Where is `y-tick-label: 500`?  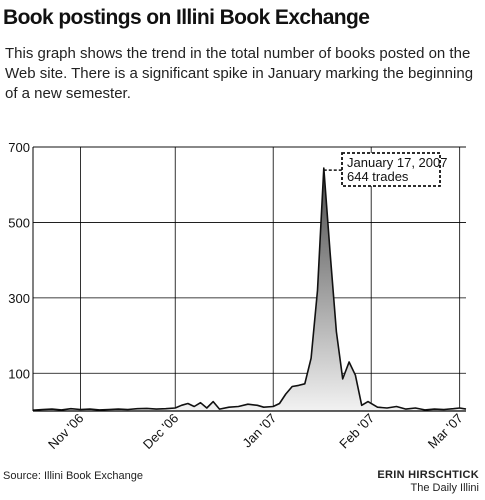
y-tick-label: 500 is located at coordinates (19, 222).